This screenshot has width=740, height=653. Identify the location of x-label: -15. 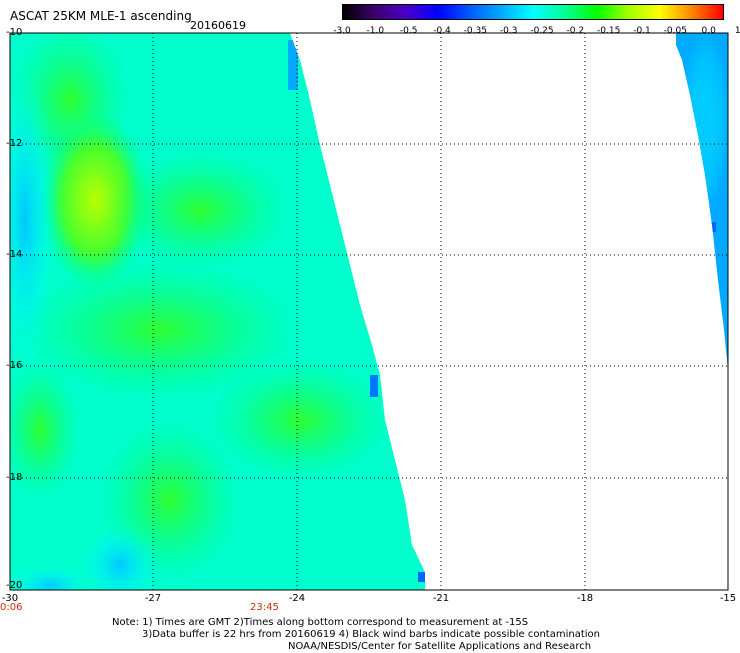
(728, 598).